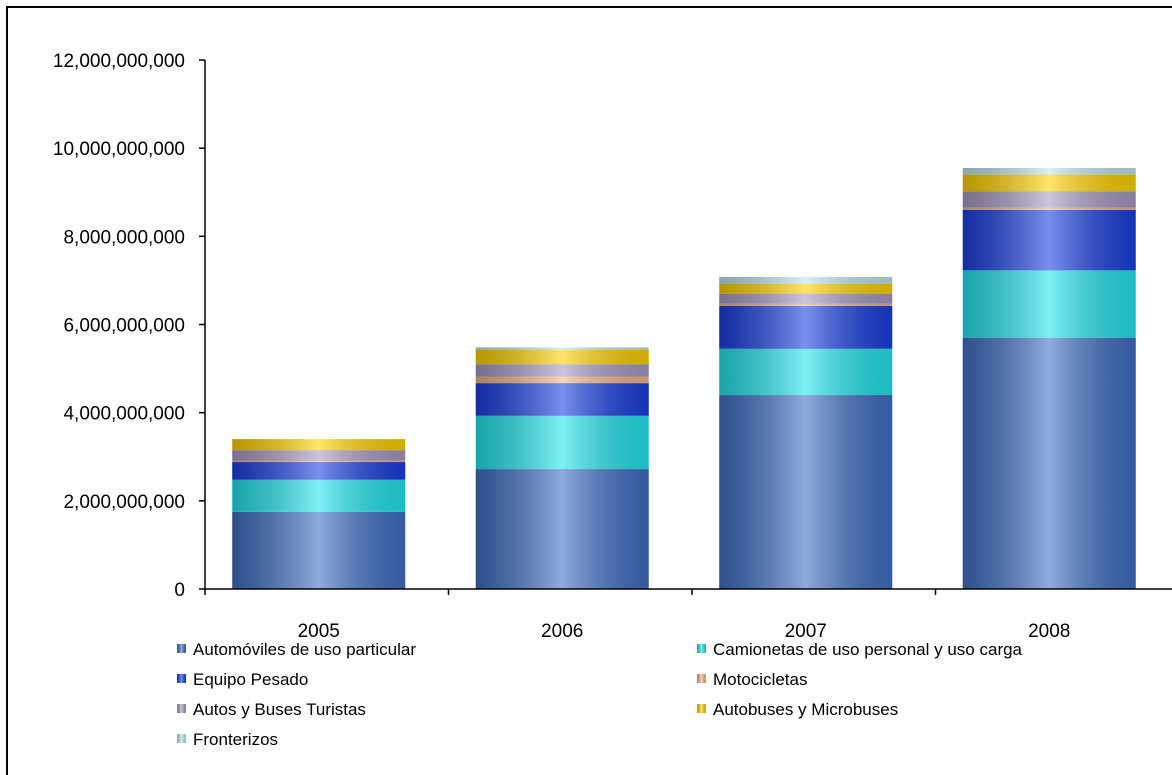 The image size is (1172, 775). Describe the element at coordinates (806, 631) in the screenshot. I see `x-tick-label: 2007` at that location.